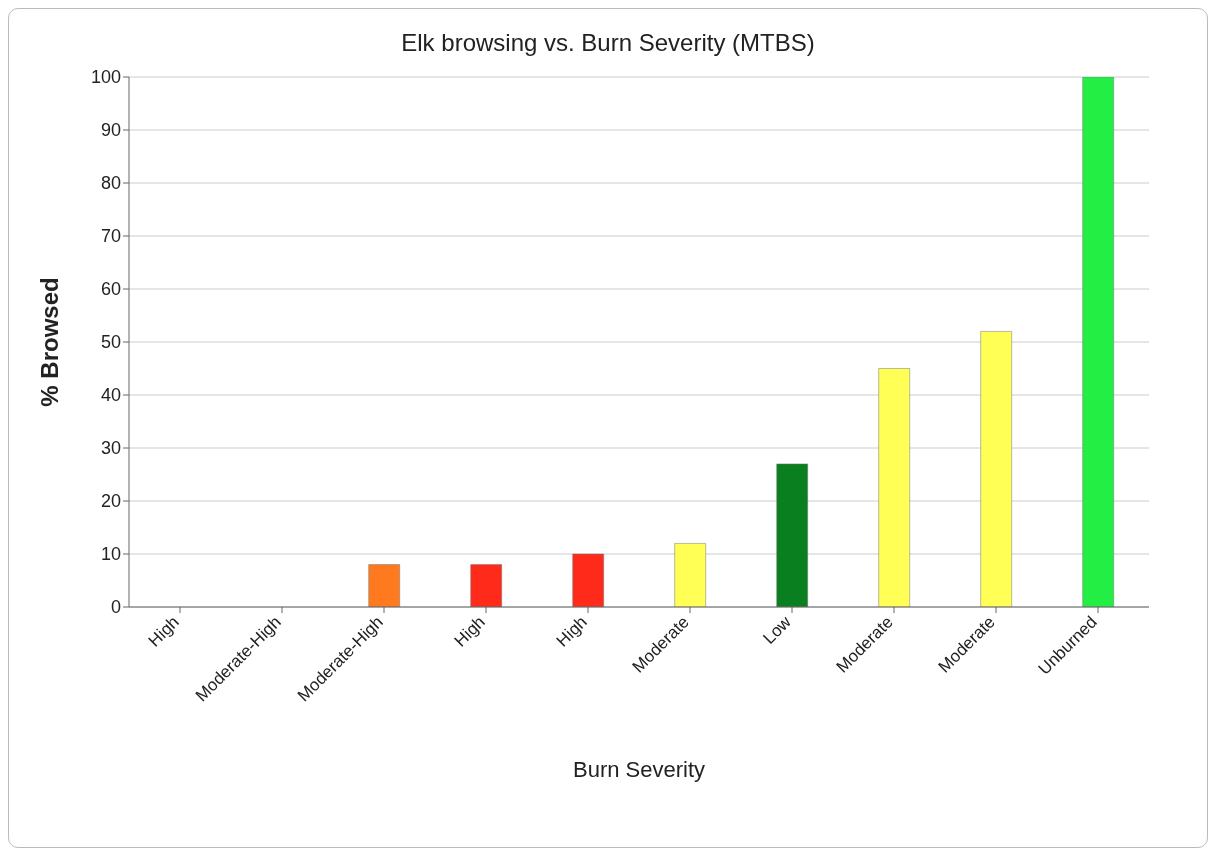 This screenshot has width=1219, height=863. Describe the element at coordinates (105, 77) in the screenshot. I see `y-tick-label: 100` at that location.